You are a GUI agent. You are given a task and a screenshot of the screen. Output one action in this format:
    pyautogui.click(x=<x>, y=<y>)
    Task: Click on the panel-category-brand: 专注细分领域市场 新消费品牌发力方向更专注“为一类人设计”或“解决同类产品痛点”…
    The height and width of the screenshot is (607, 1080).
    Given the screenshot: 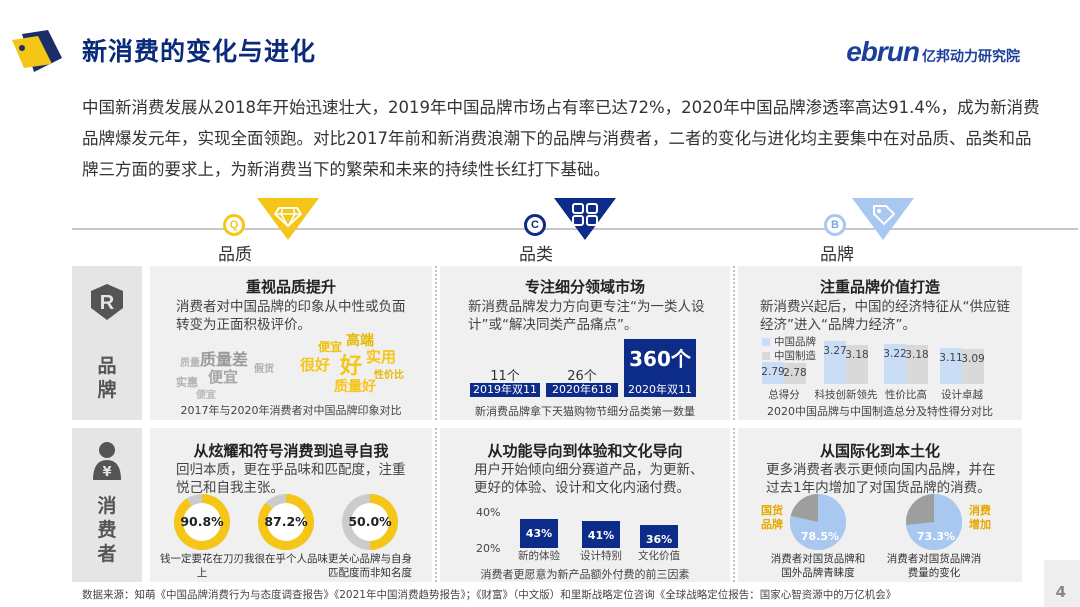 What is the action you would take?
    pyautogui.click(x=585, y=343)
    